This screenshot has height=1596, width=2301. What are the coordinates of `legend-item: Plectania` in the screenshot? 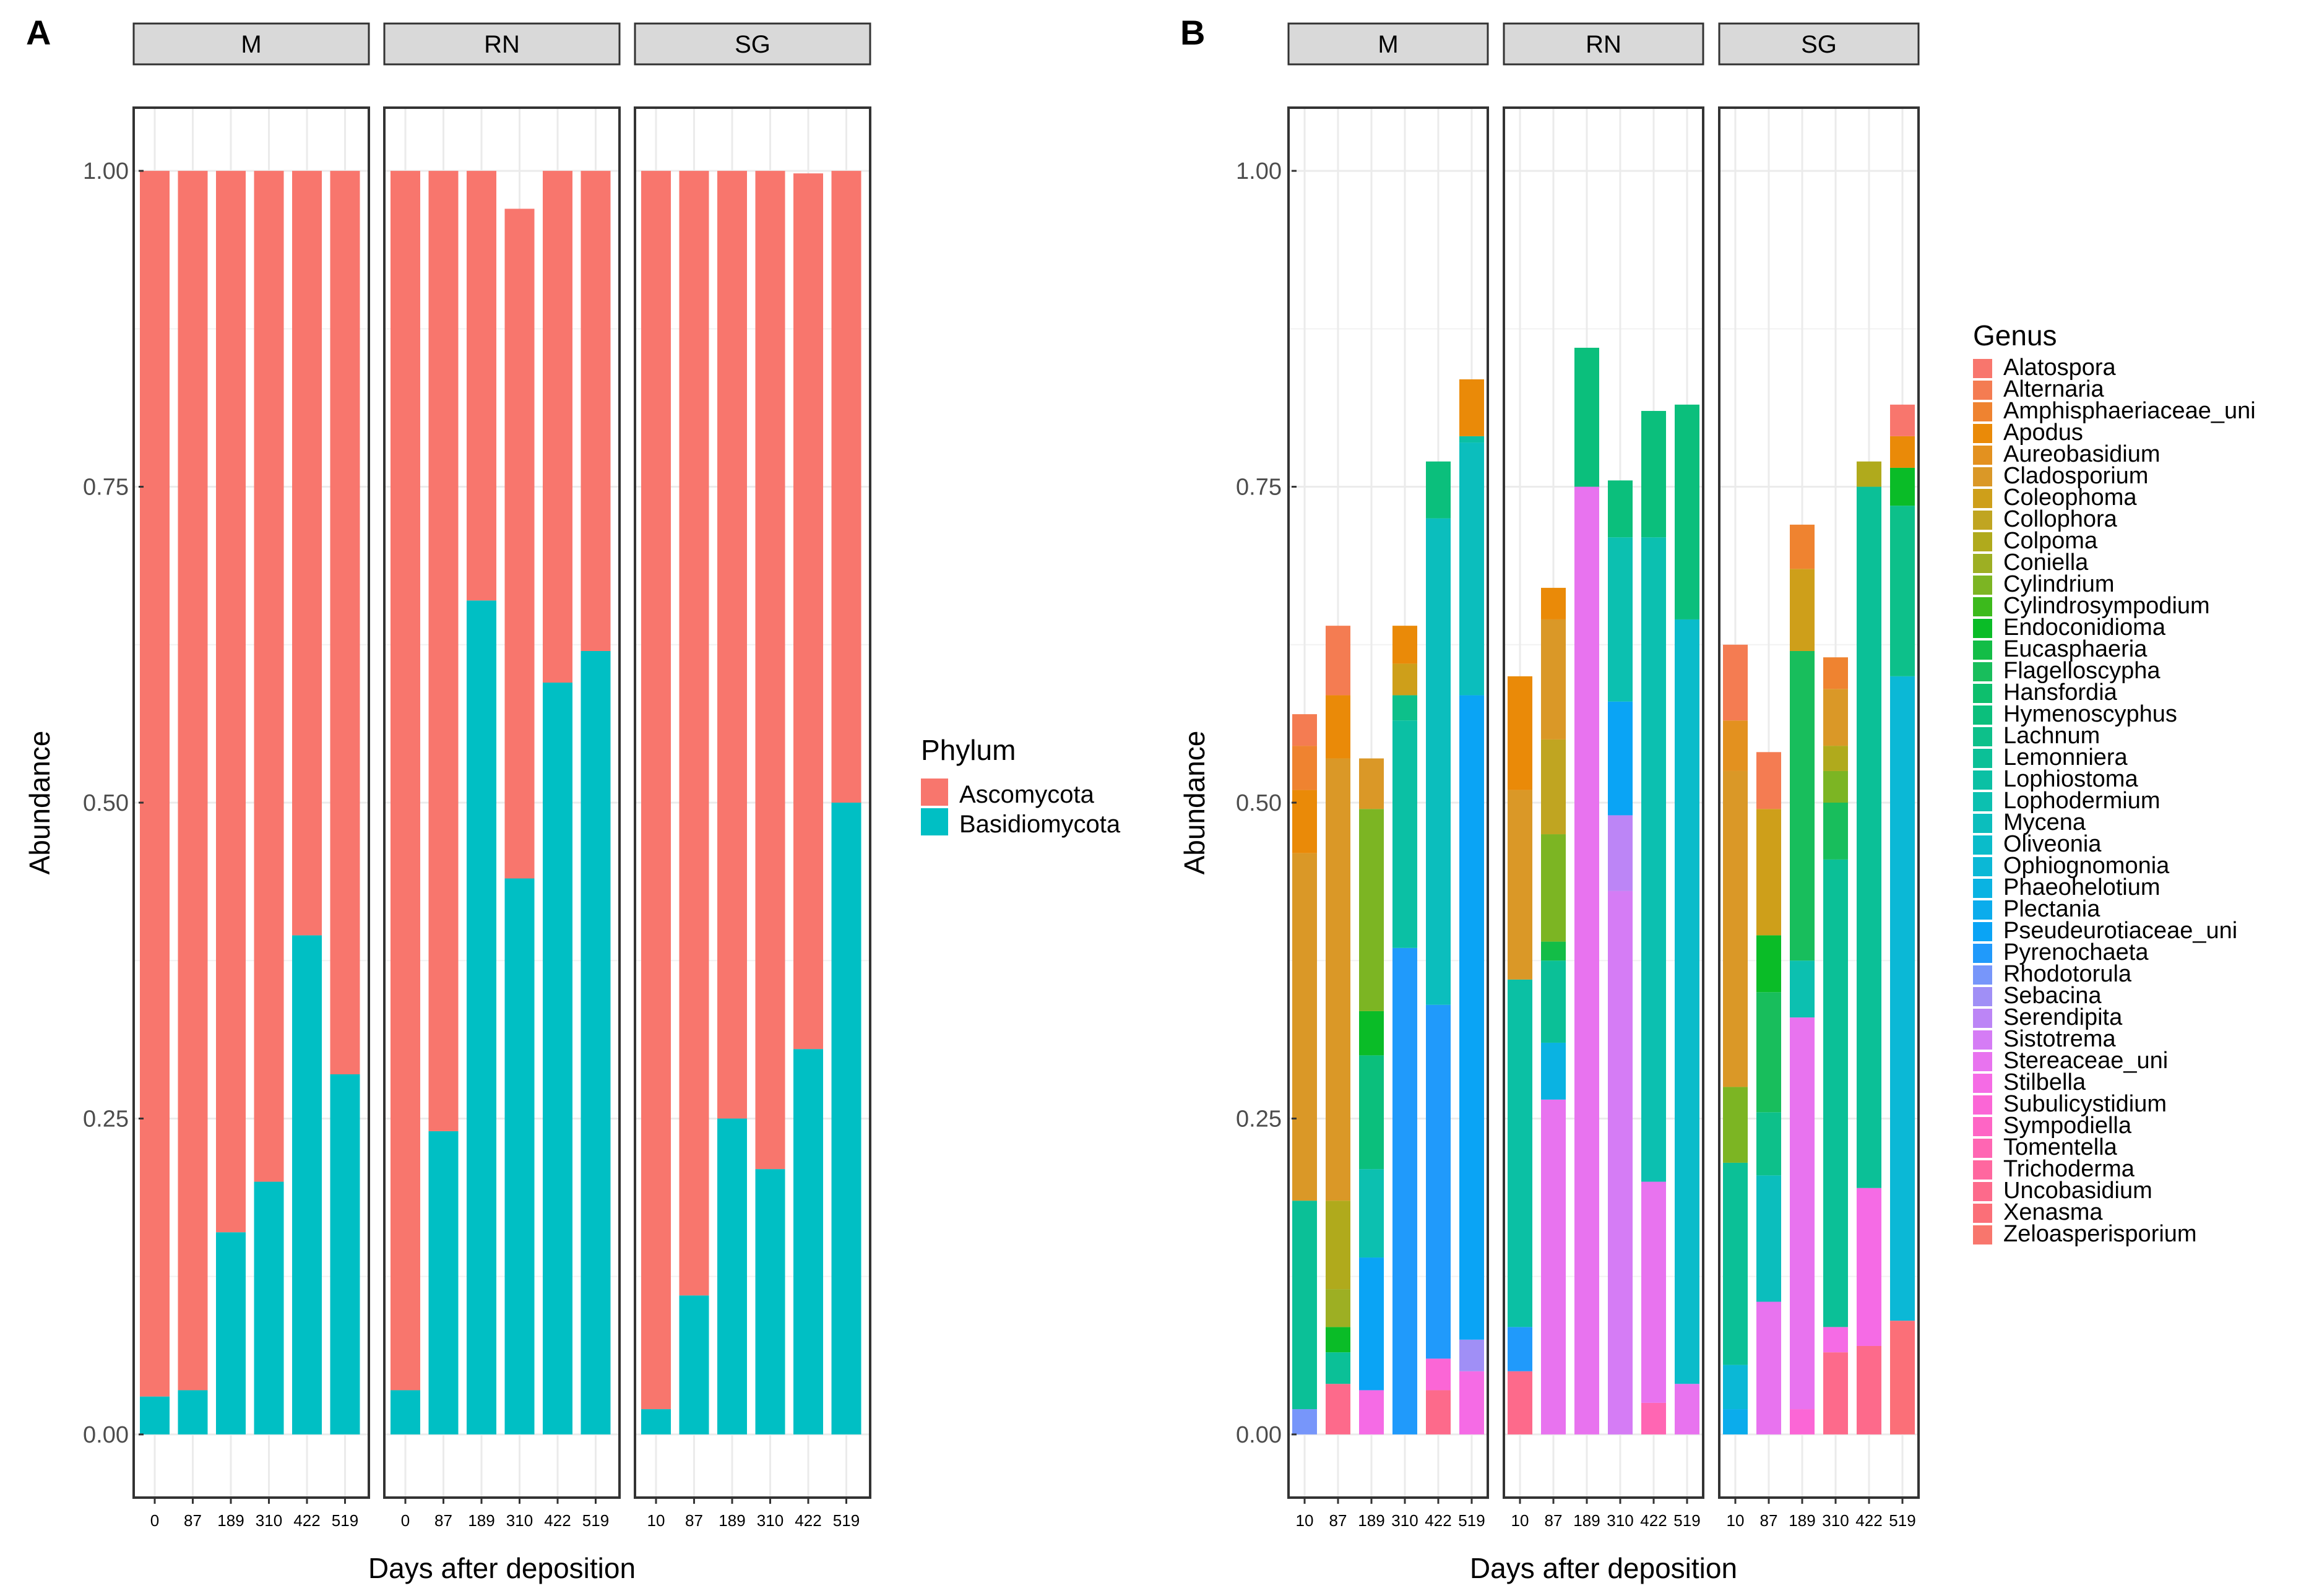 It's located at (2036, 909).